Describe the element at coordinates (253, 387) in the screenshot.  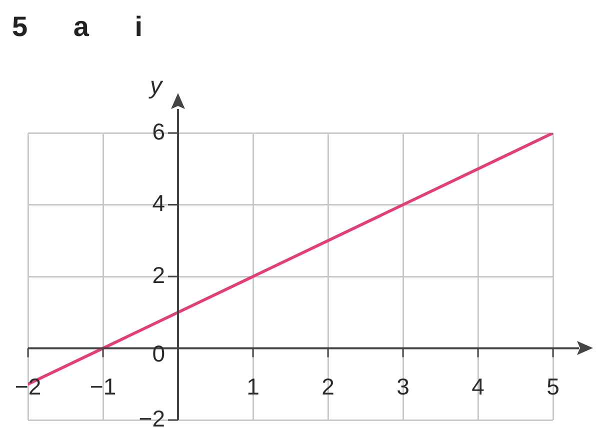
I see `x-tick-label: 1` at that location.